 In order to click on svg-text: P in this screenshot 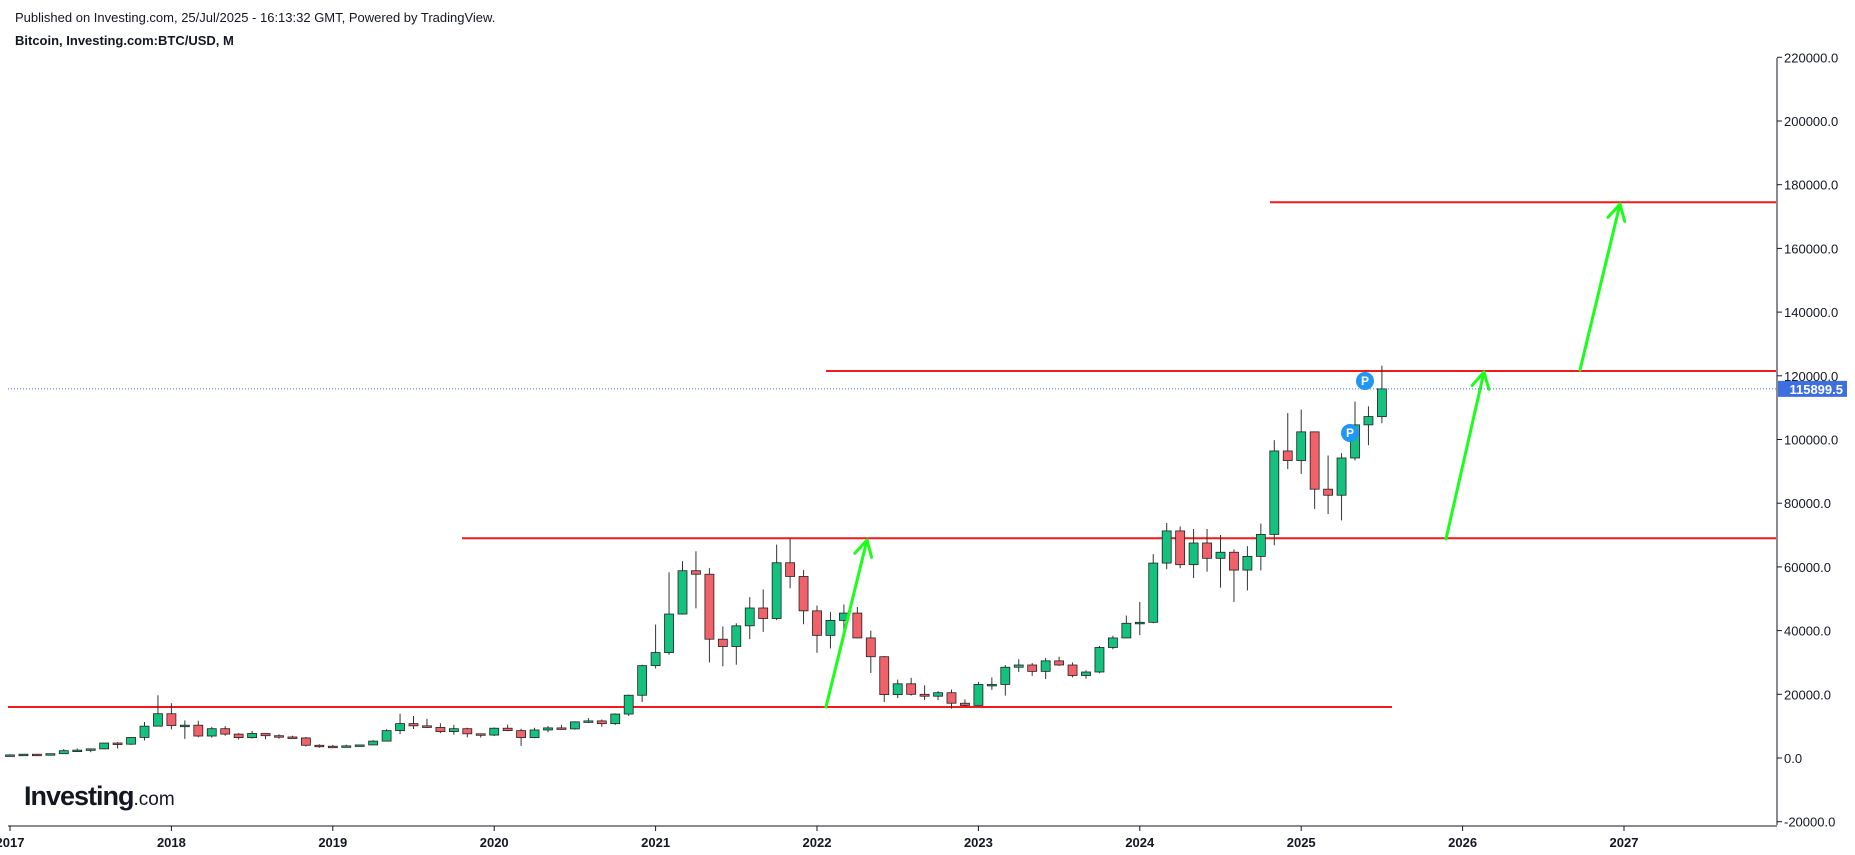, I will do `click(1350, 433)`.